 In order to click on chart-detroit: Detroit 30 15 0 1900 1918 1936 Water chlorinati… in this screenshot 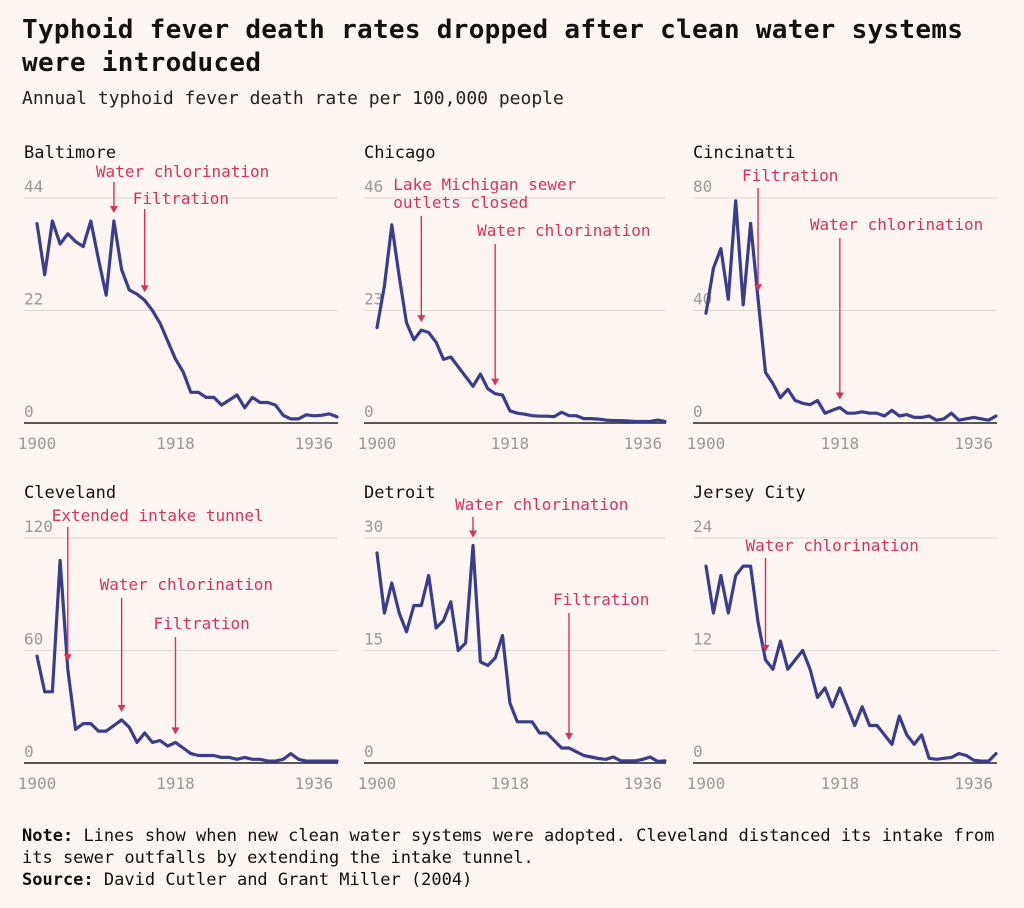, I will do `click(512, 638)`.